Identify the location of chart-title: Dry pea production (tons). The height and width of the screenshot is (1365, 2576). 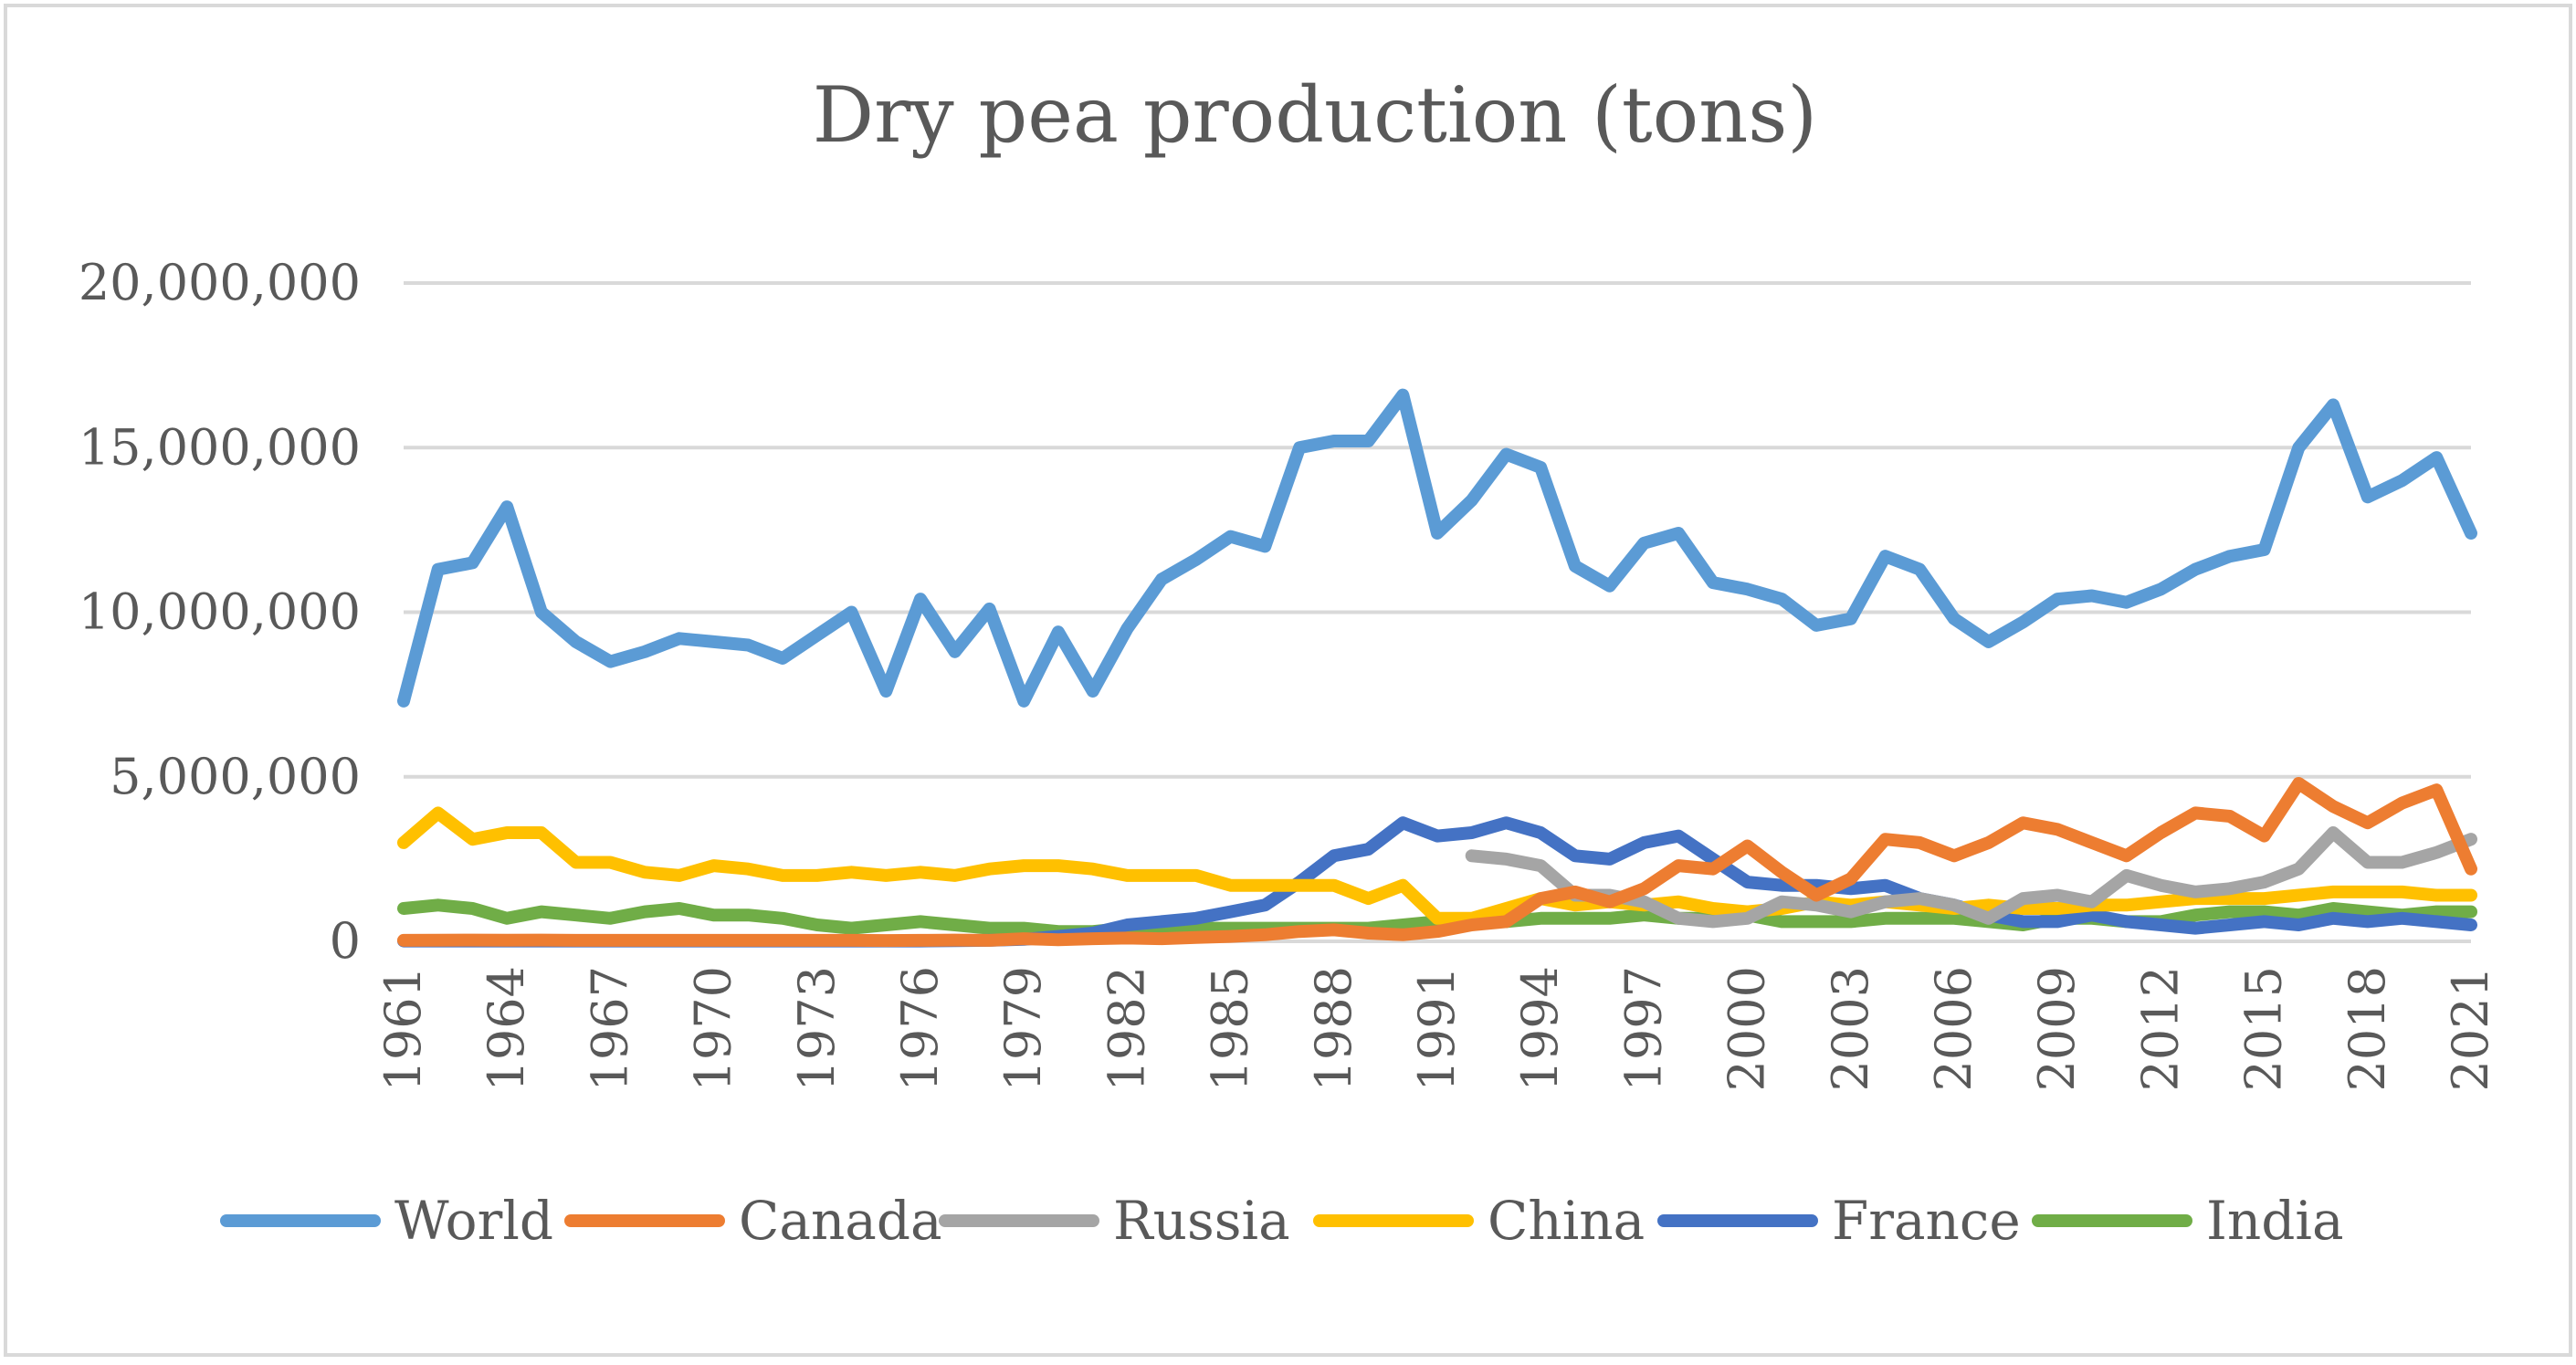
(1315, 115).